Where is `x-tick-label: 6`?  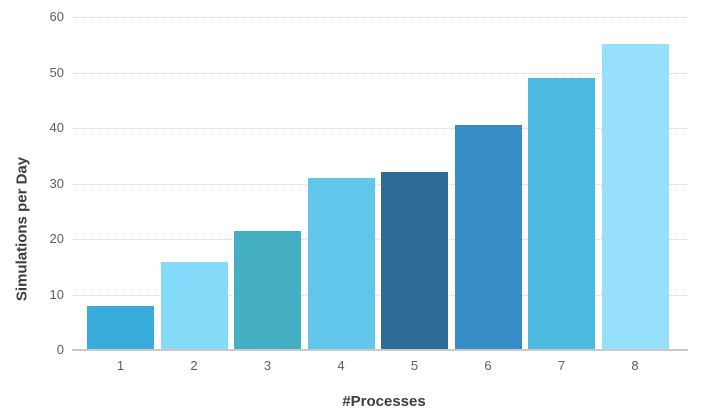 x-tick-label: 6 is located at coordinates (488, 365).